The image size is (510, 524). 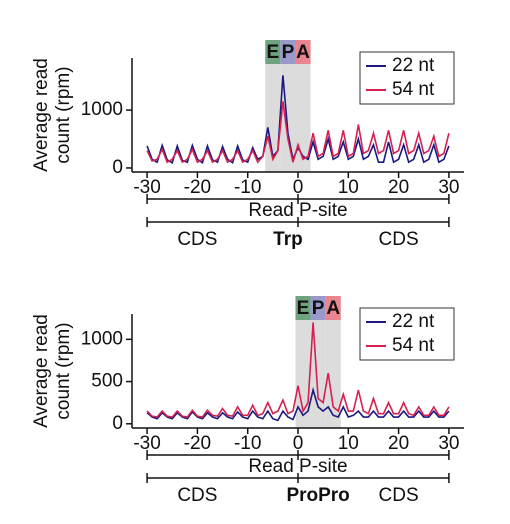 I want to click on residue-label: ProPro, so click(x=317, y=495).